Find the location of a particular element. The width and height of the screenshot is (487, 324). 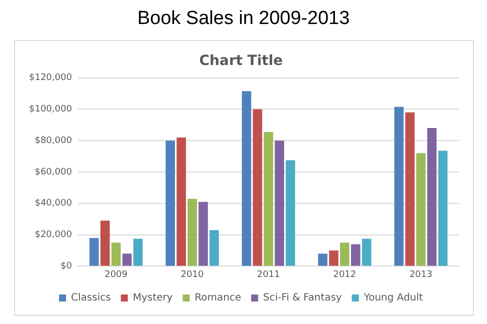

legend-label: Mystery is located at coordinates (152, 298).